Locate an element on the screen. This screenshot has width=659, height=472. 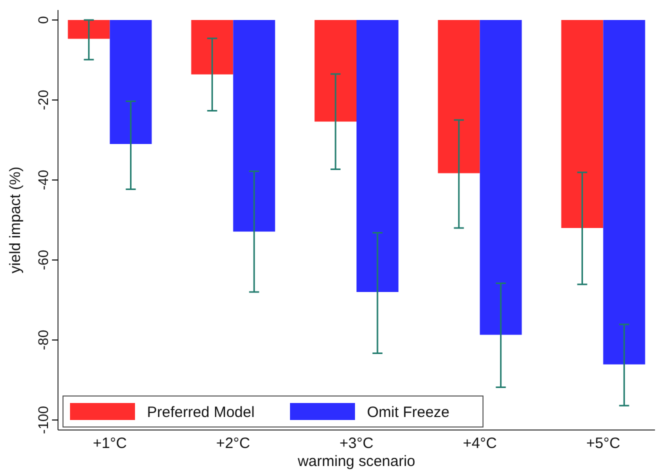
x-tick-label: +3°C is located at coordinates (357, 443).